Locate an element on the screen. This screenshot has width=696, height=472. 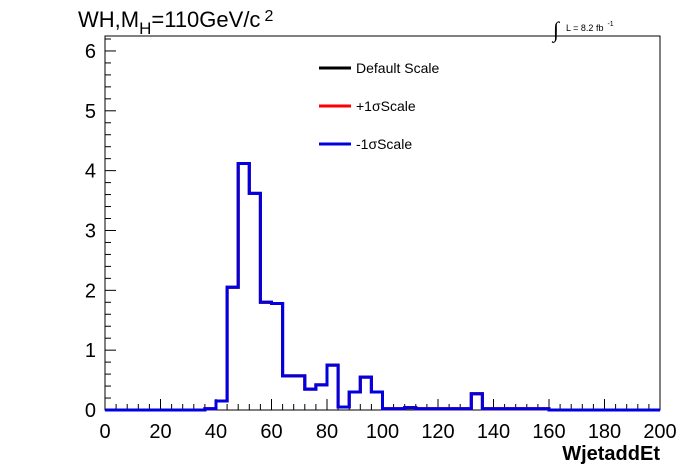
x-tick-label: 20 is located at coordinates (160, 432).